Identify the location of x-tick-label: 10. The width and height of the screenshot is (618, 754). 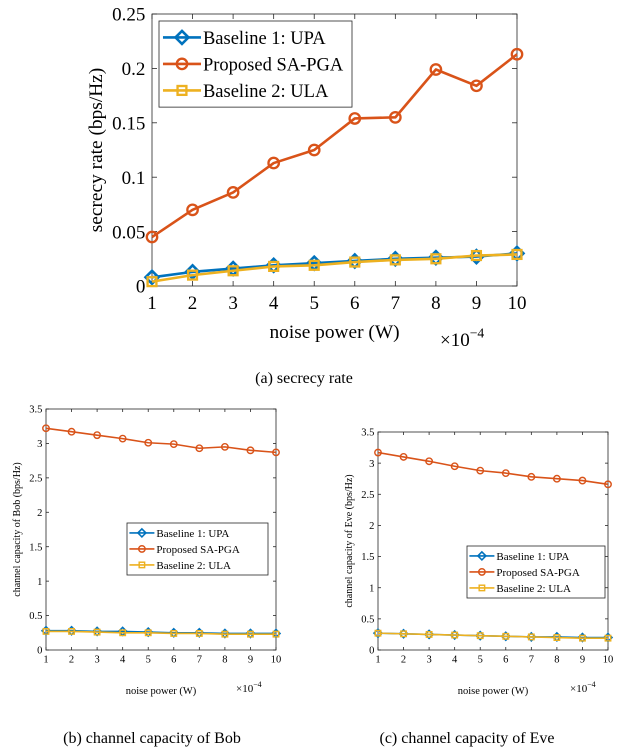
(608, 660).